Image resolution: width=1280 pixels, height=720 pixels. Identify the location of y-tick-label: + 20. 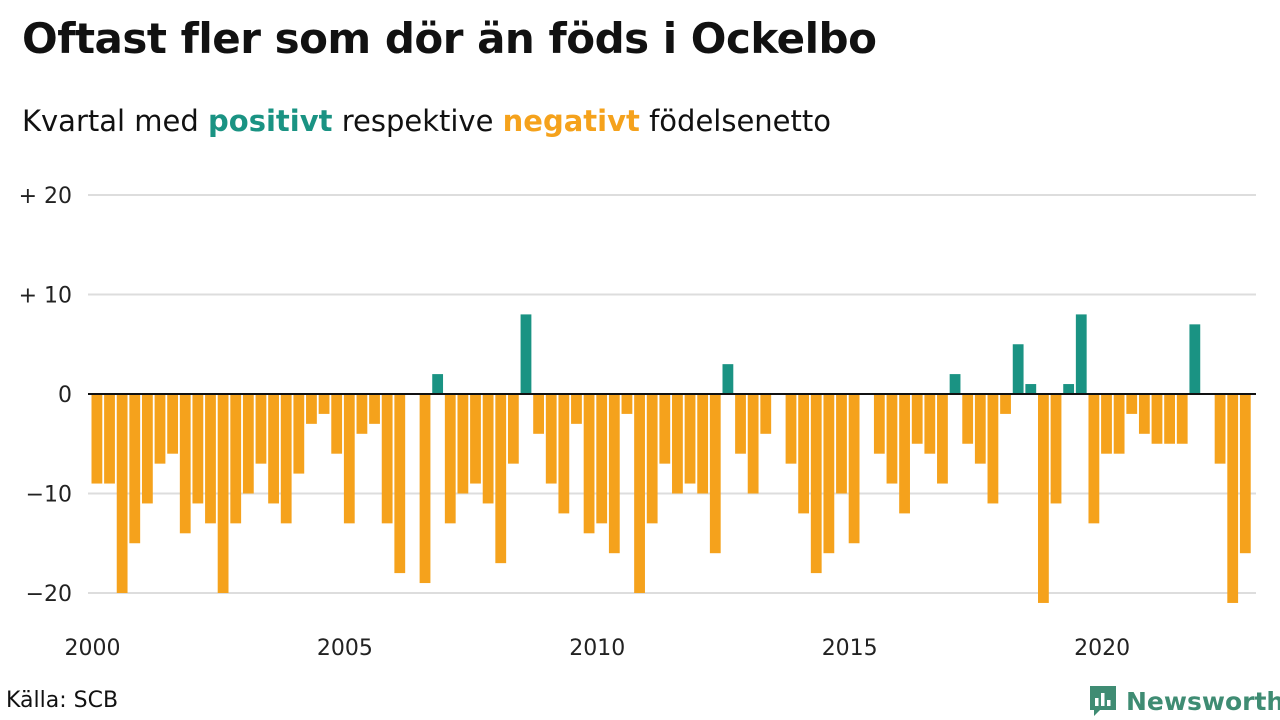
(45, 196).